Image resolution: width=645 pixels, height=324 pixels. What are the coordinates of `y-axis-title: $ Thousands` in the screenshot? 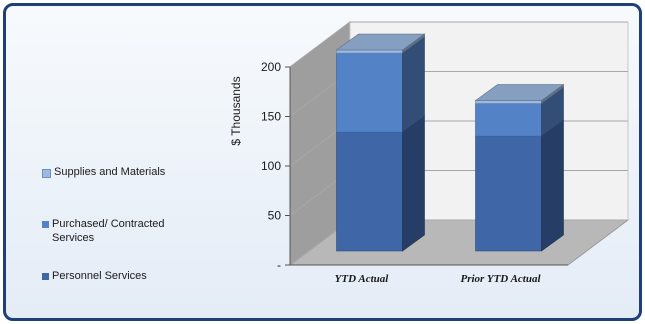 It's located at (236, 110).